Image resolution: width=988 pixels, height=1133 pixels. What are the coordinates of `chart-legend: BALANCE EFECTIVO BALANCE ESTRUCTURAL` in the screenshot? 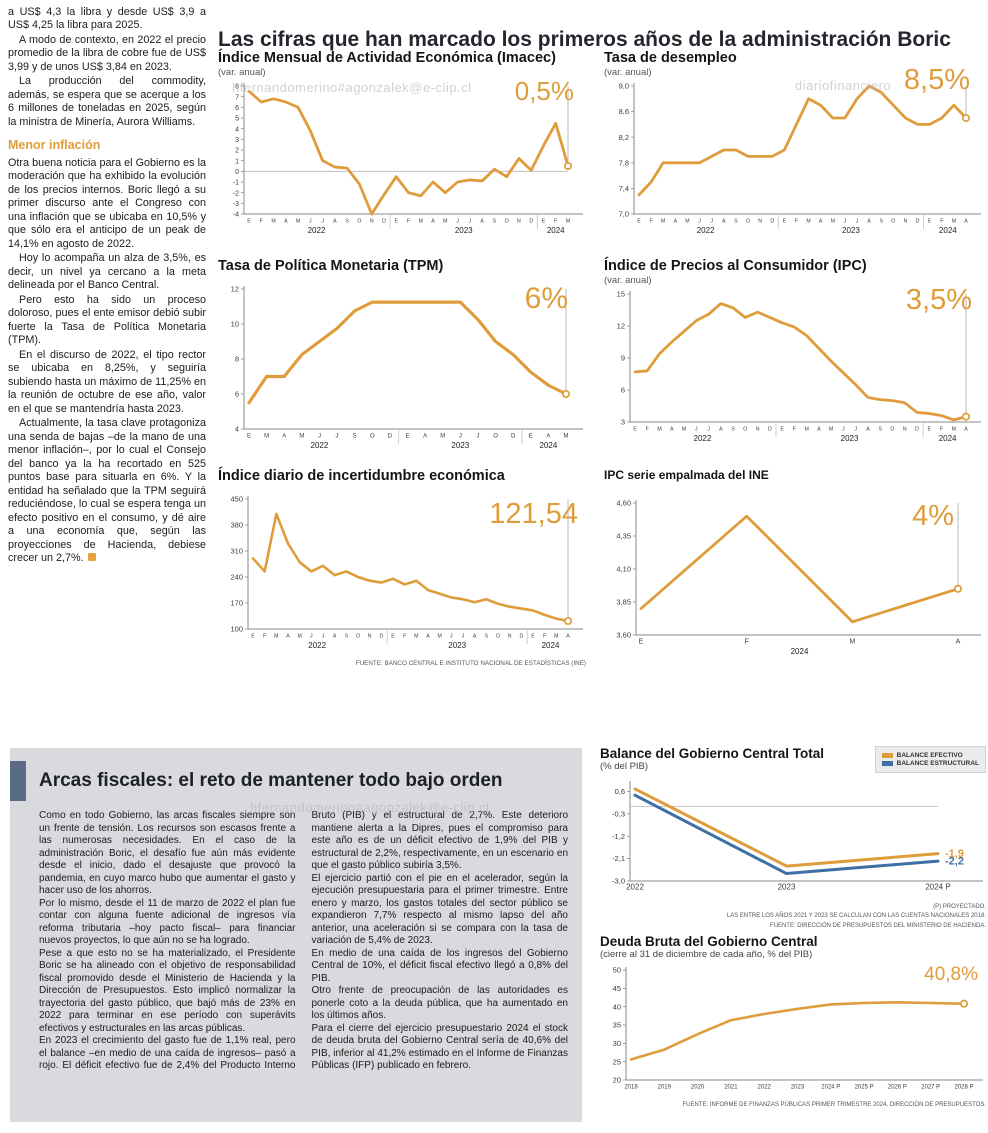 It's located at (930, 759).